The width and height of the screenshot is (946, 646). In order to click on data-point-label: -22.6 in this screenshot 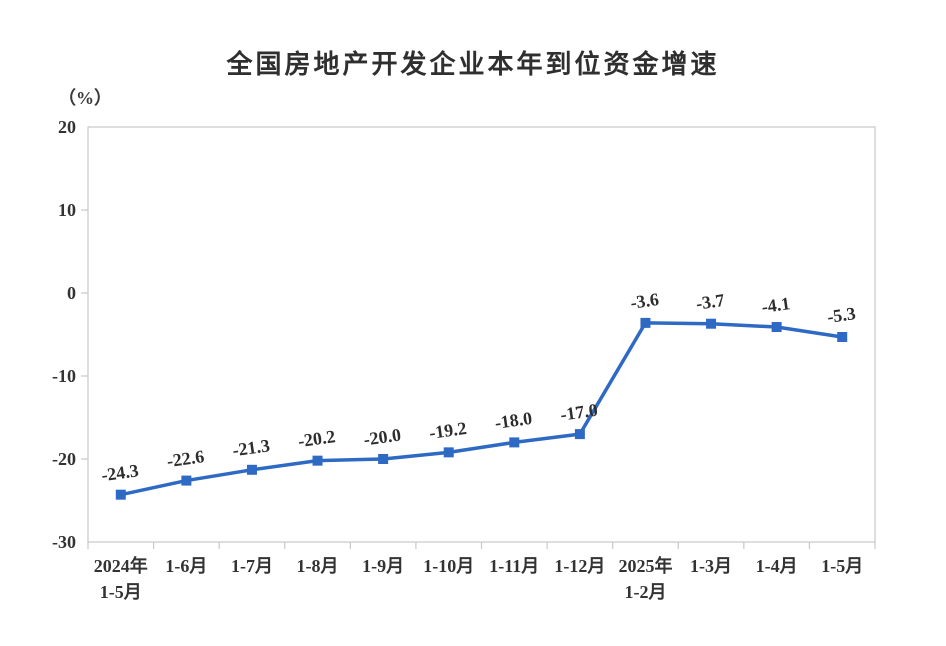, I will do `click(186, 458)`.